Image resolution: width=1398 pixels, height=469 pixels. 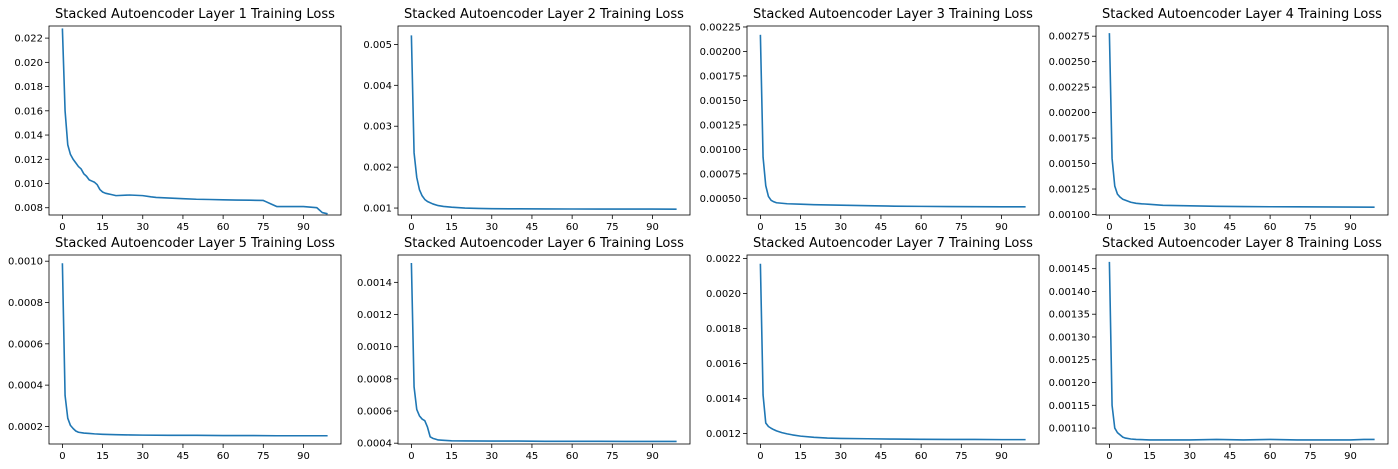 I want to click on y-tick-label: 0.001, so click(x=377, y=209).